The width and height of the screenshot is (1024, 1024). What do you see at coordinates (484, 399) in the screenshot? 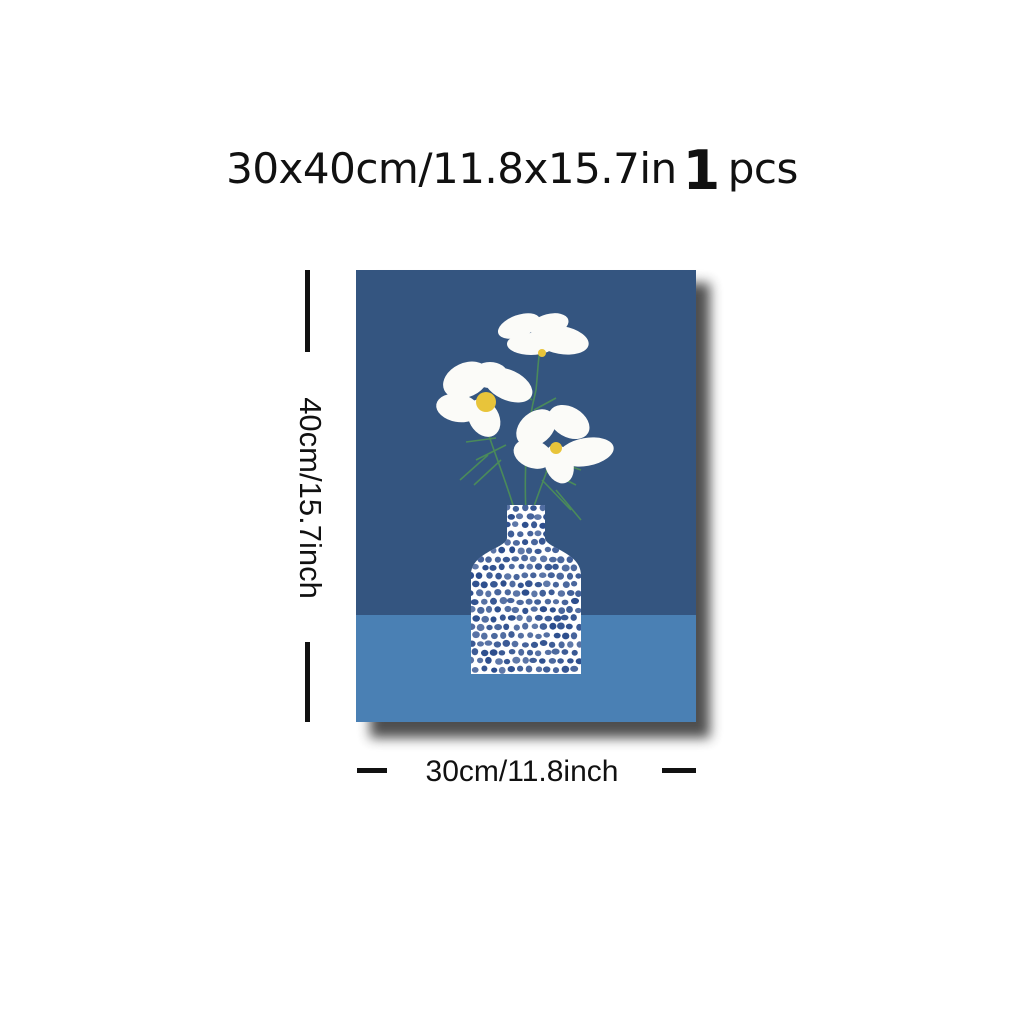
I see `flower-left` at bounding box center [484, 399].